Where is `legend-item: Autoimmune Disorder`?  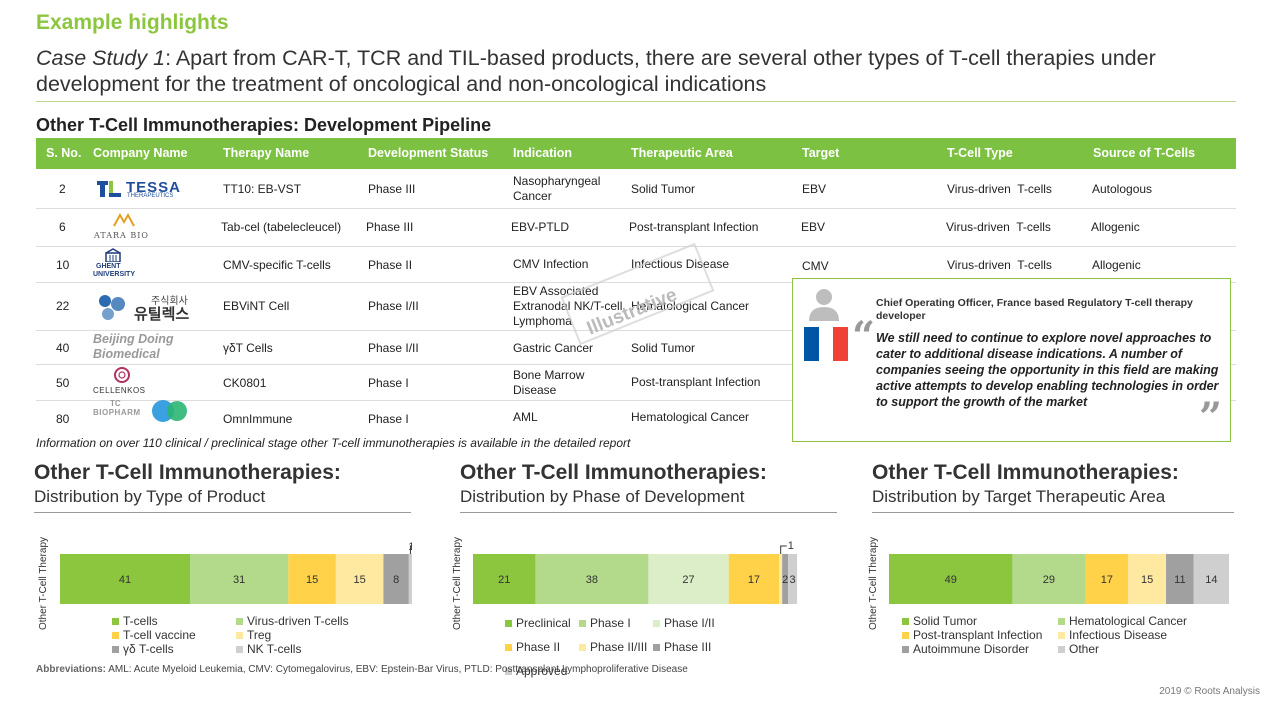 legend-item: Autoimmune Disorder is located at coordinates (965, 649).